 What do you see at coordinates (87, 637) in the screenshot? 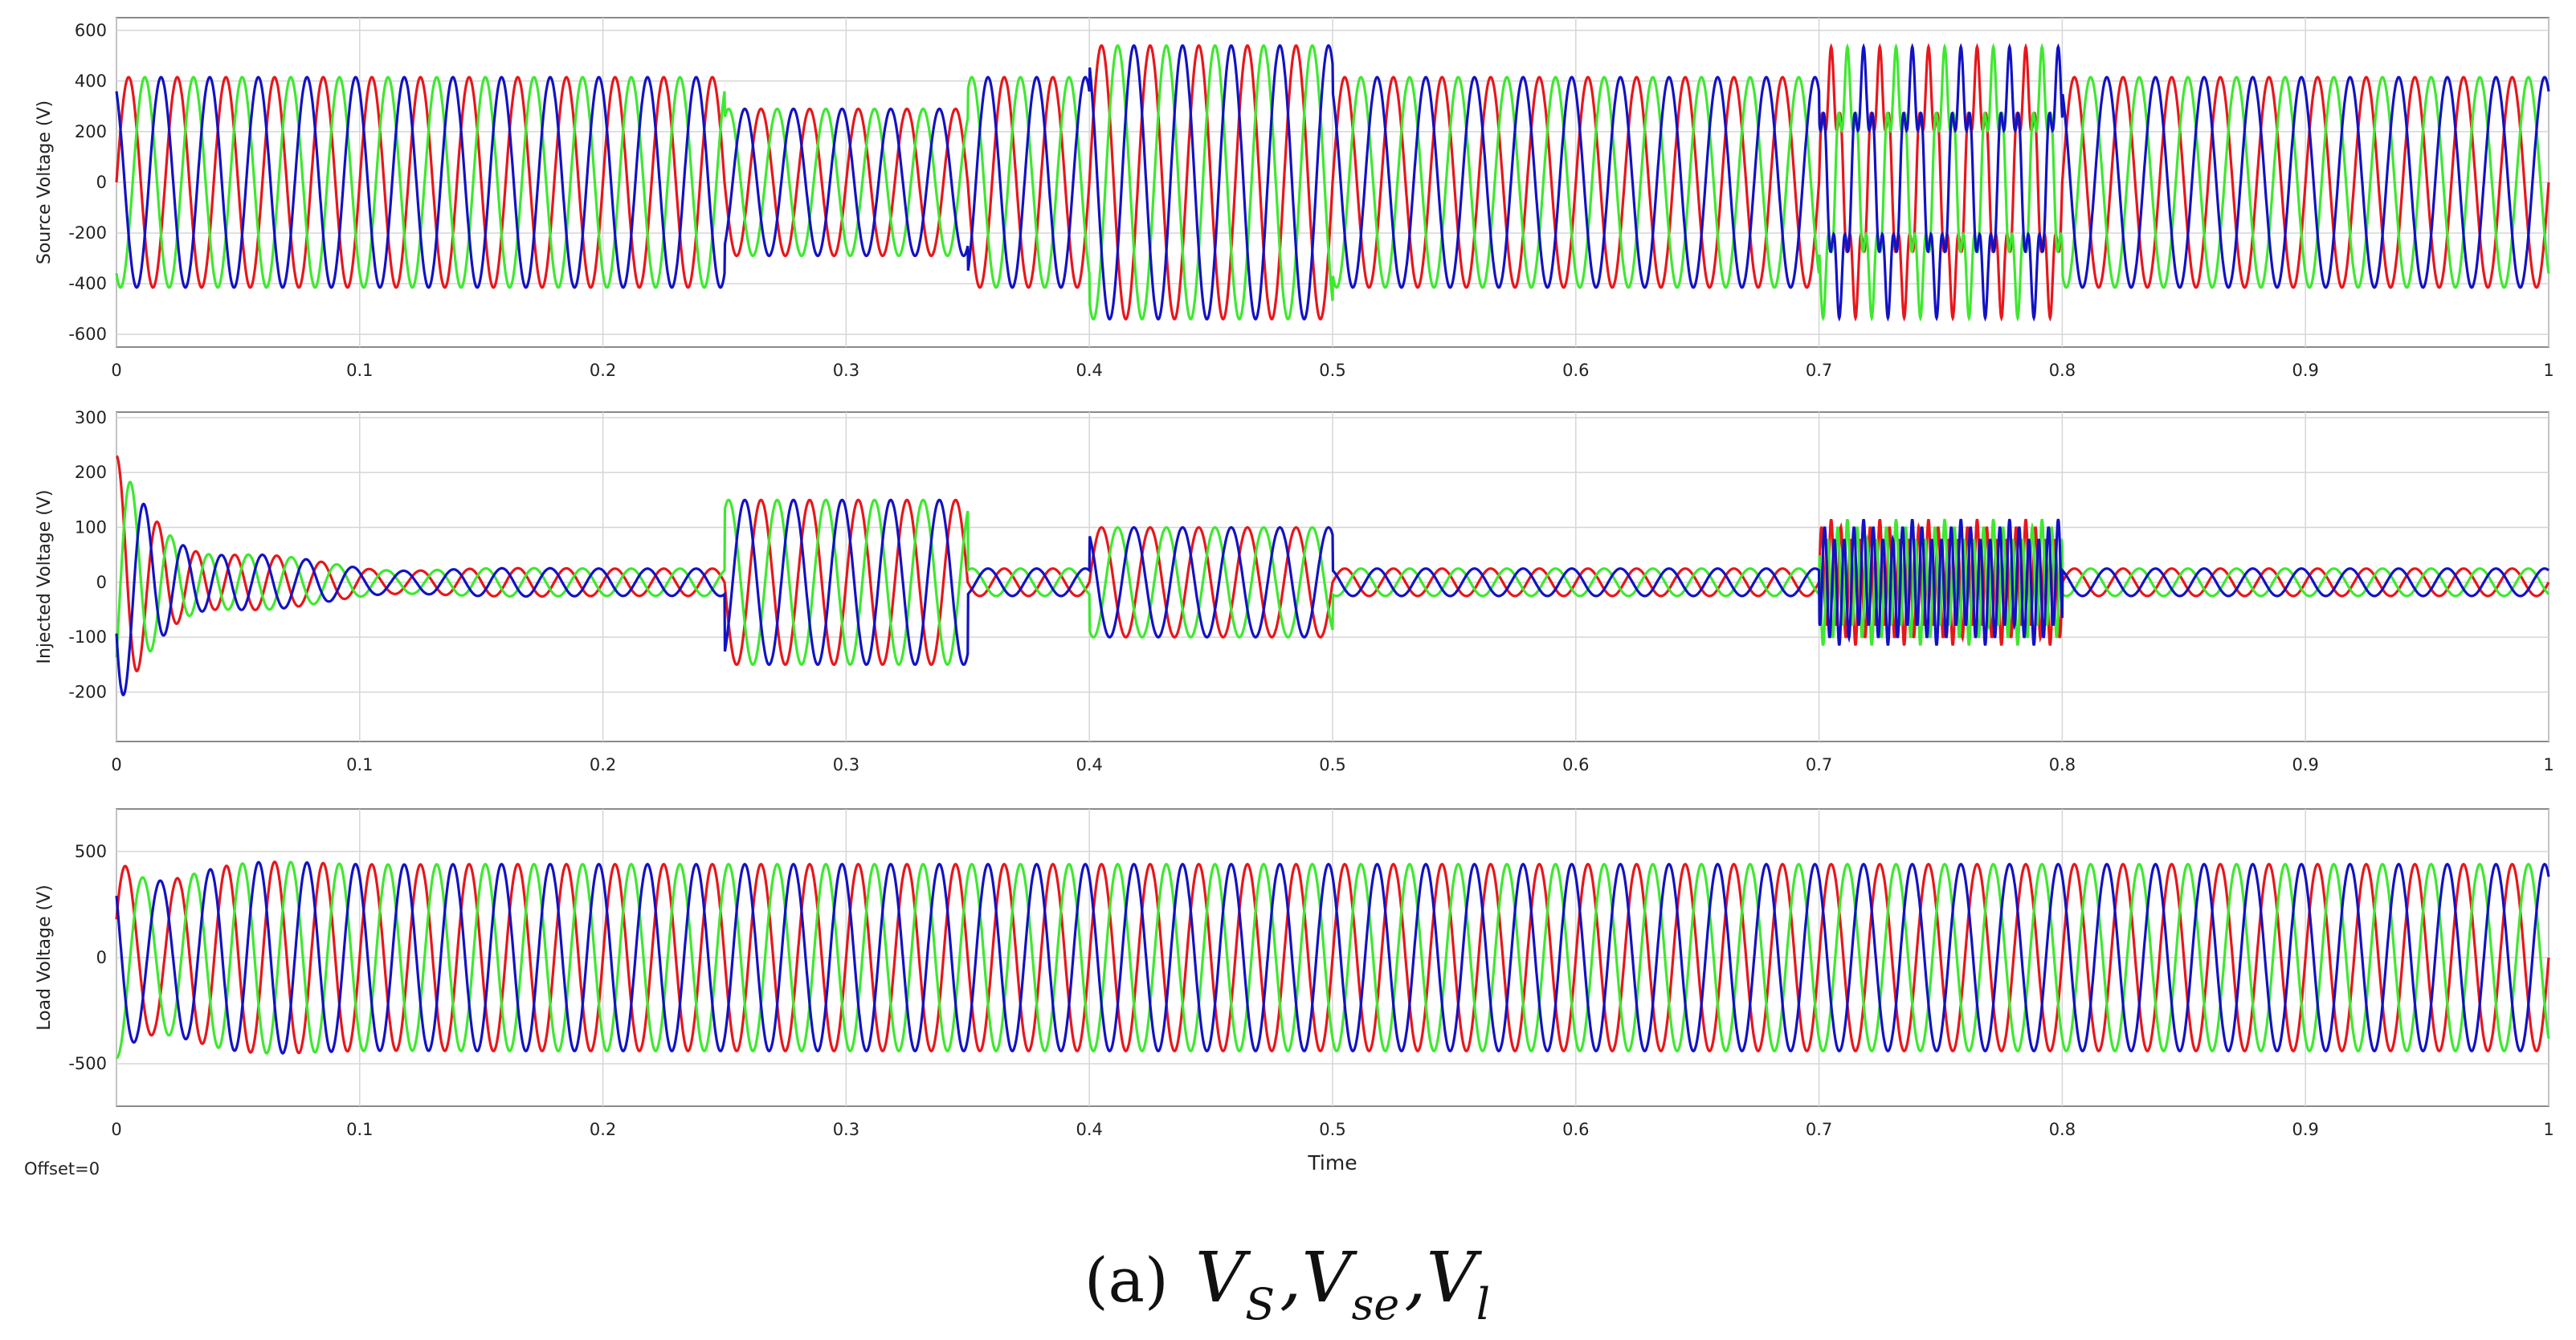
I see `y-tick-label: -100` at bounding box center [87, 637].